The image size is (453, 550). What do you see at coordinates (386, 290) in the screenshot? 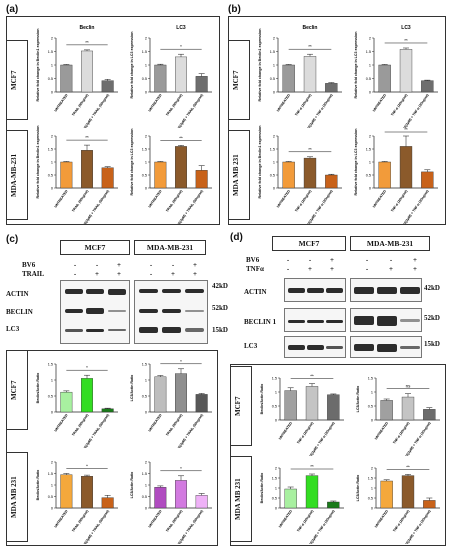
I see `blot-d-mda-actin` at bounding box center [386, 290].